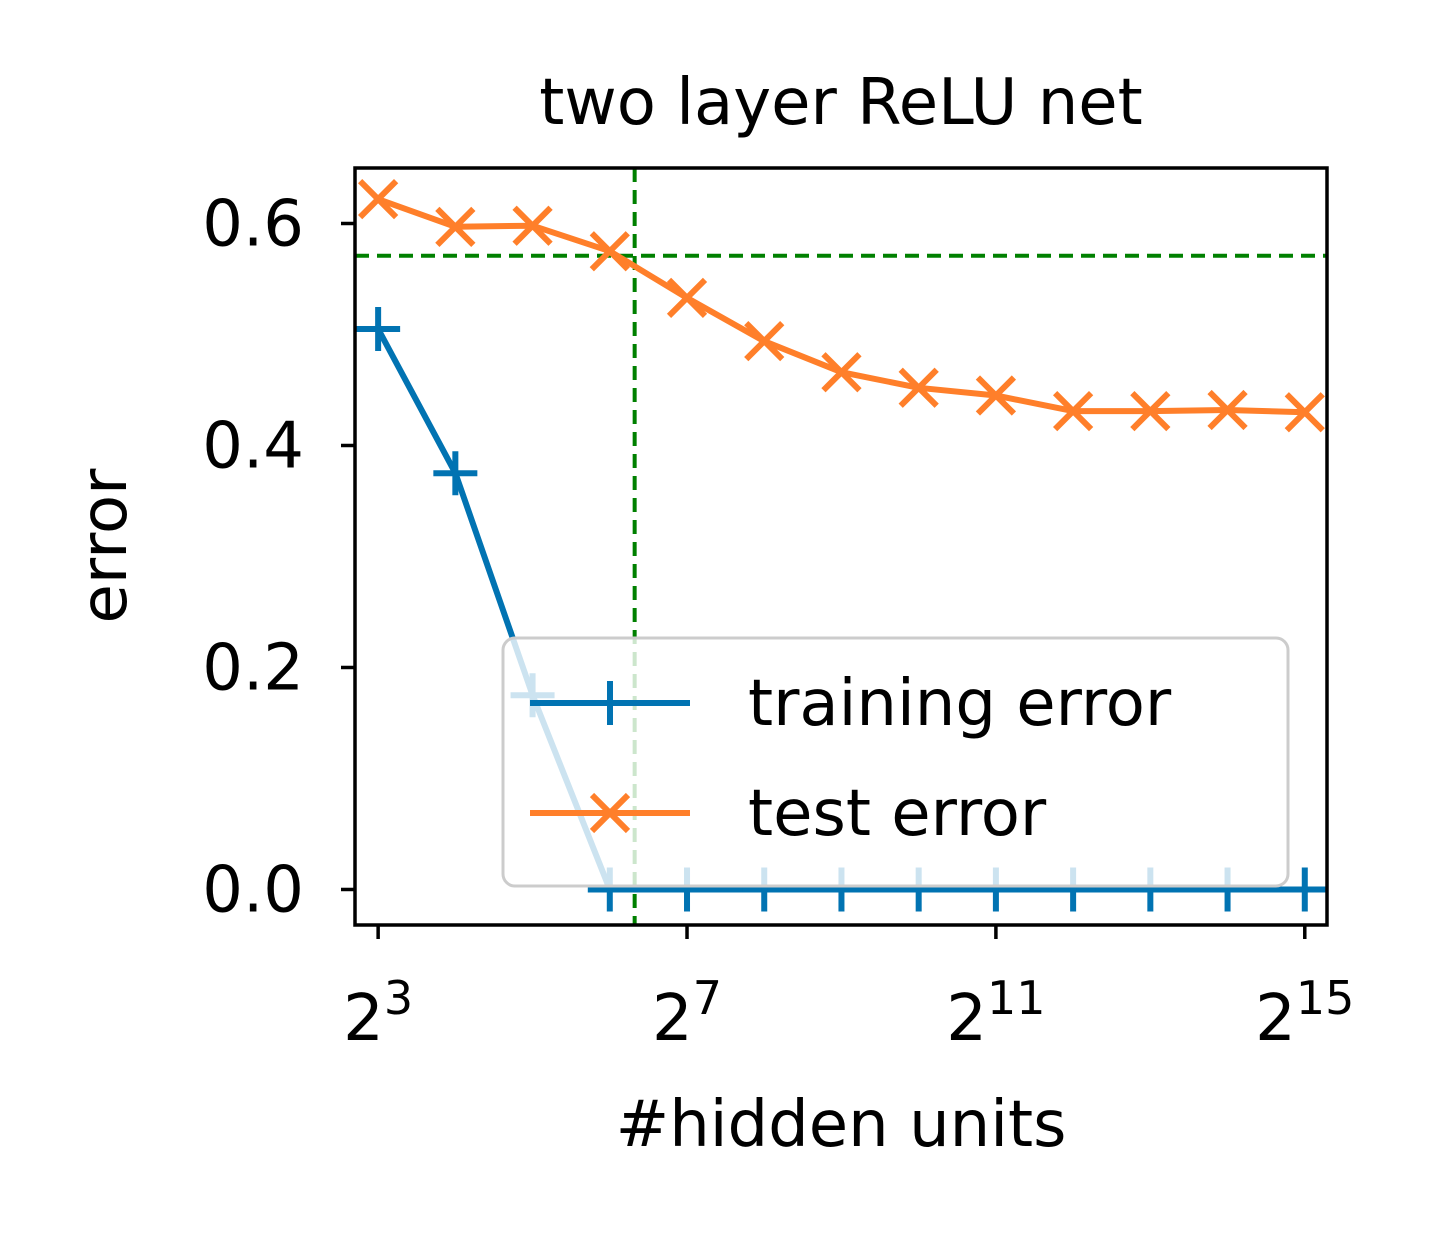 Image resolution: width=1432 pixels, height=1246 pixels. I want to click on legend-entries: training error test error, so click(851, 759).